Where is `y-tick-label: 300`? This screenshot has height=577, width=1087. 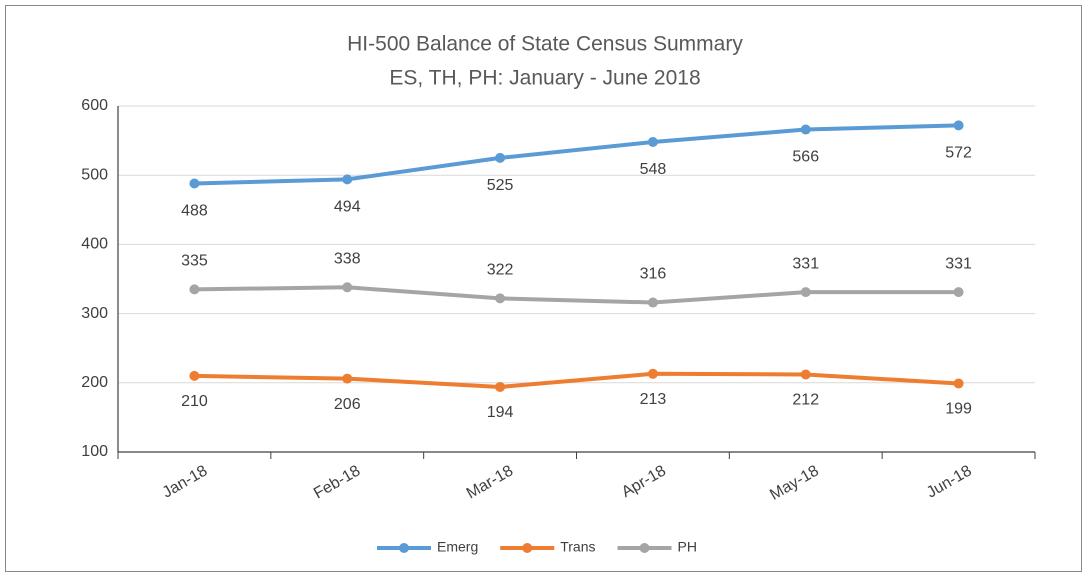
y-tick-label: 300 is located at coordinates (94, 313).